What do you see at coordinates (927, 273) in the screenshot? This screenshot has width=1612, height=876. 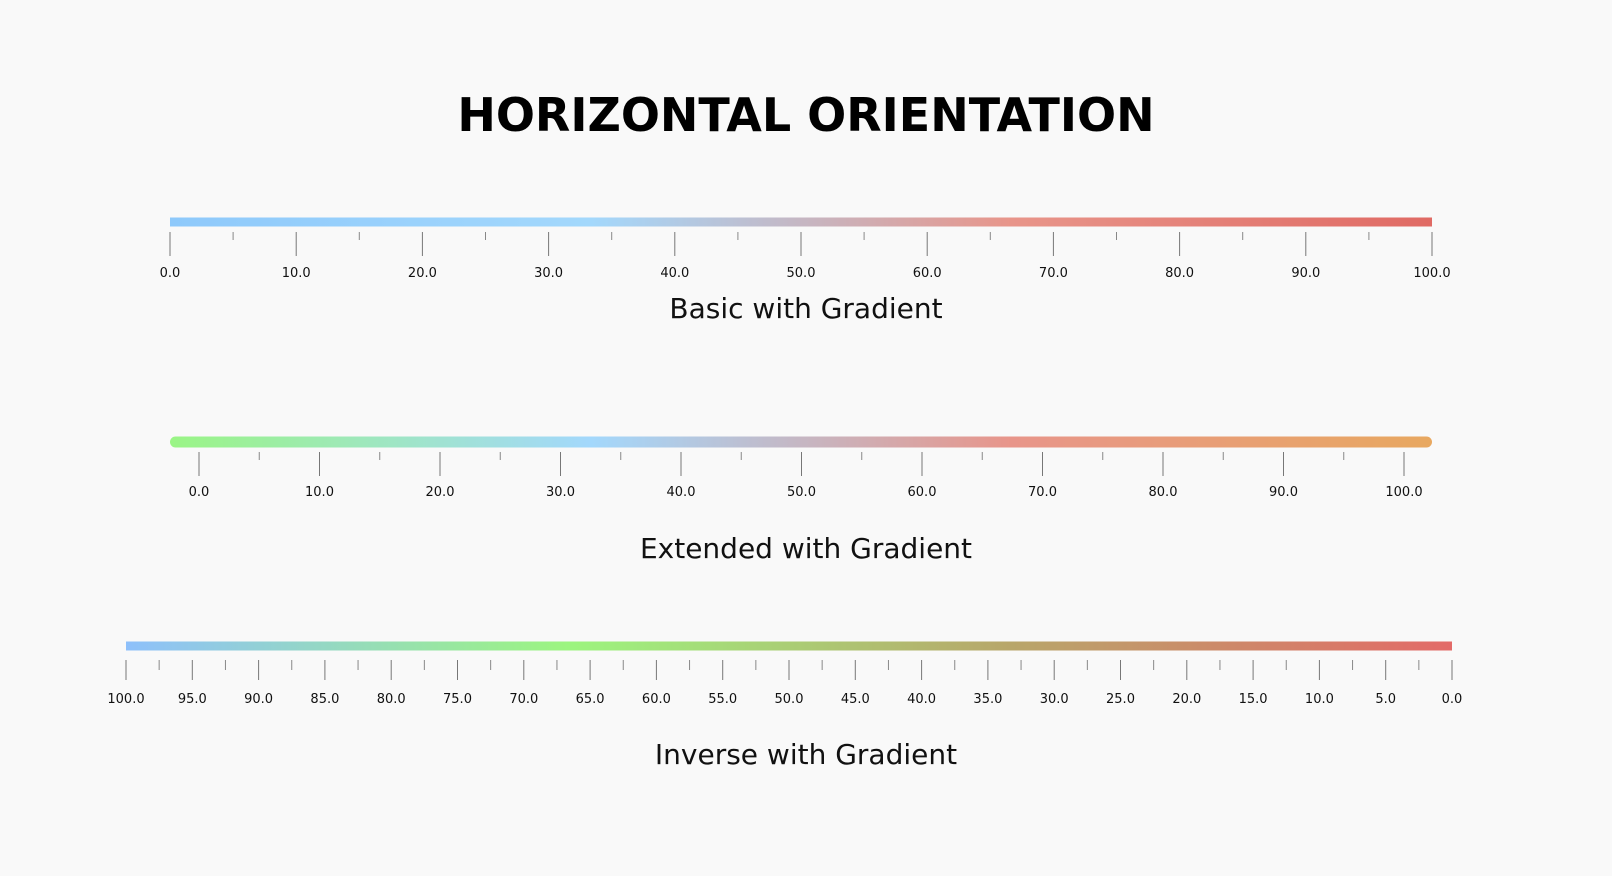 I see `ruler-basic-tick-label: 60.0` at bounding box center [927, 273].